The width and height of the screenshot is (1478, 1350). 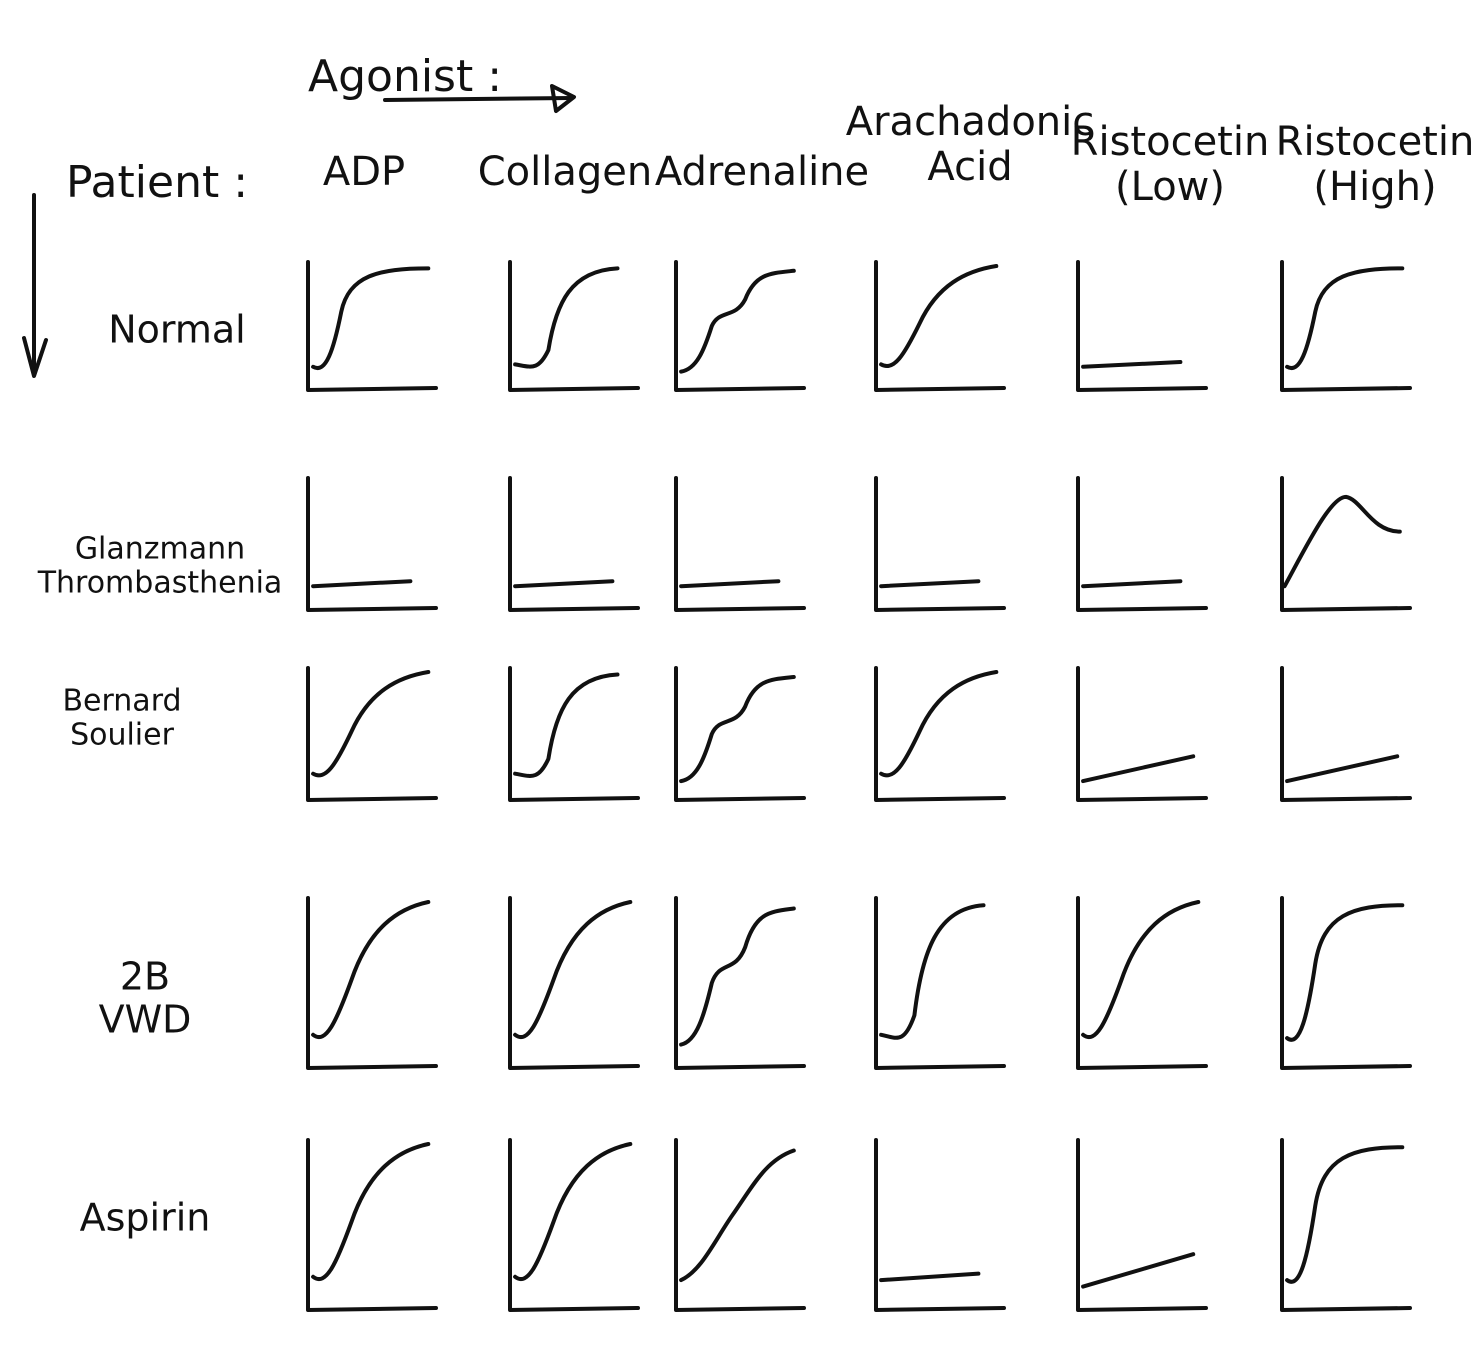 I want to click on agonist-arrow-line, so click(x=478, y=99).